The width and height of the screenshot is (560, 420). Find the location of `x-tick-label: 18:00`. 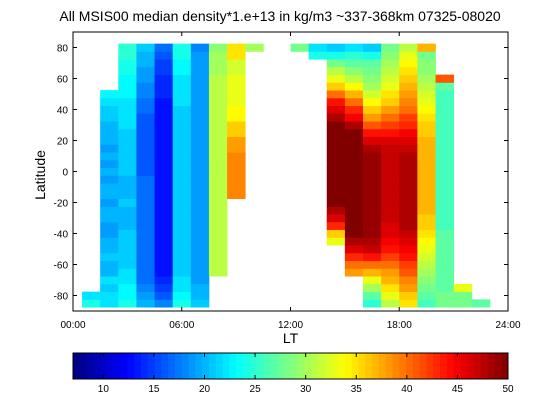

x-tick-label: 18:00 is located at coordinates (399, 325).